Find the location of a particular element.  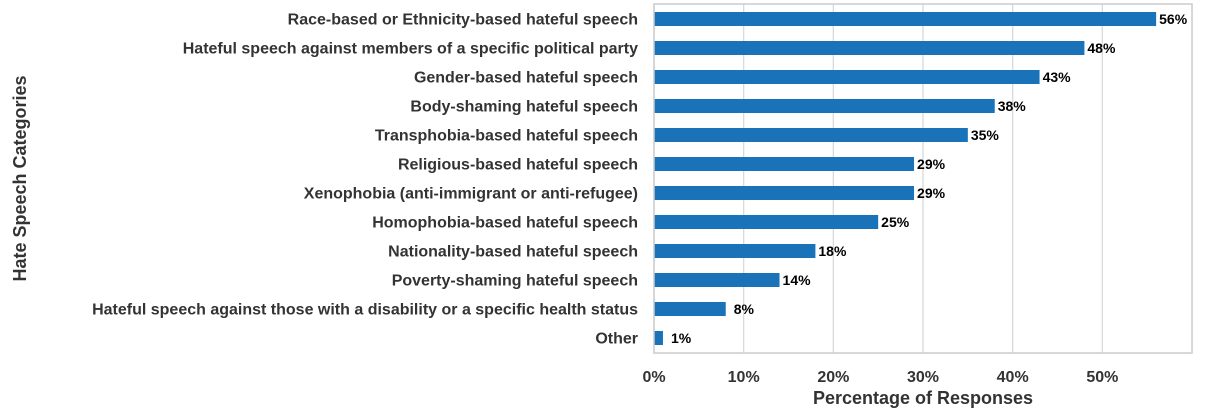

category-label: Homophobia-based hateful speech is located at coordinates (505, 223).